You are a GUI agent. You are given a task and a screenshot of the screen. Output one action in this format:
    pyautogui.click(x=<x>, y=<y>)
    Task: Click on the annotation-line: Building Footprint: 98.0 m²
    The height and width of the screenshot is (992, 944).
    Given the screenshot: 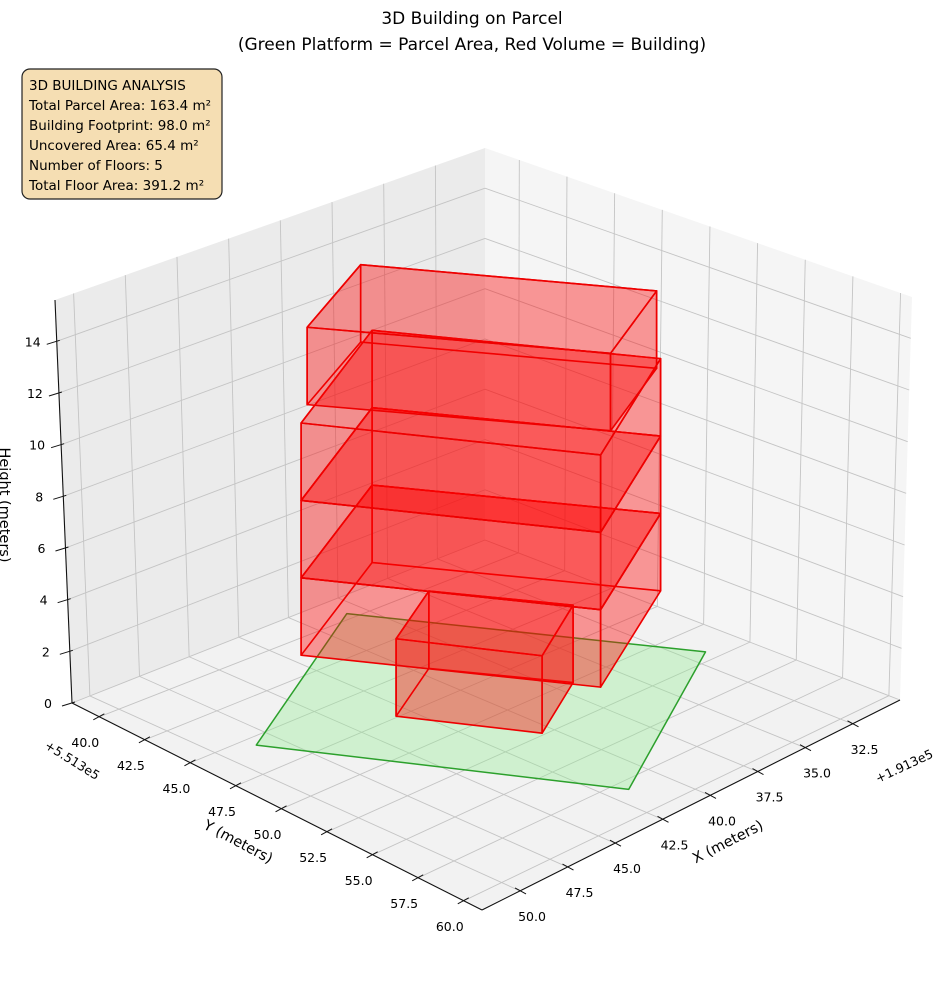 What is the action you would take?
    pyautogui.click(x=120, y=126)
    